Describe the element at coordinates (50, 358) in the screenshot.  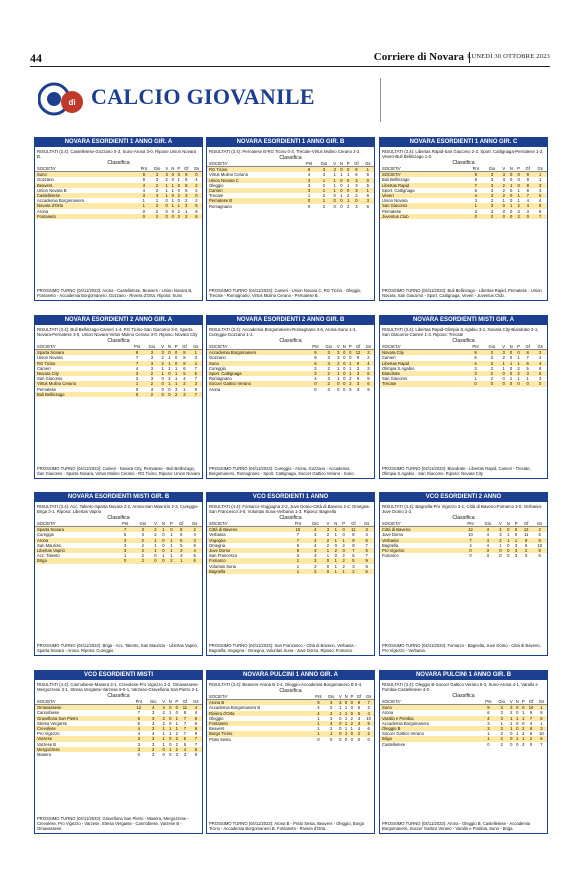
I see `team-name: Union Novara` at that location.